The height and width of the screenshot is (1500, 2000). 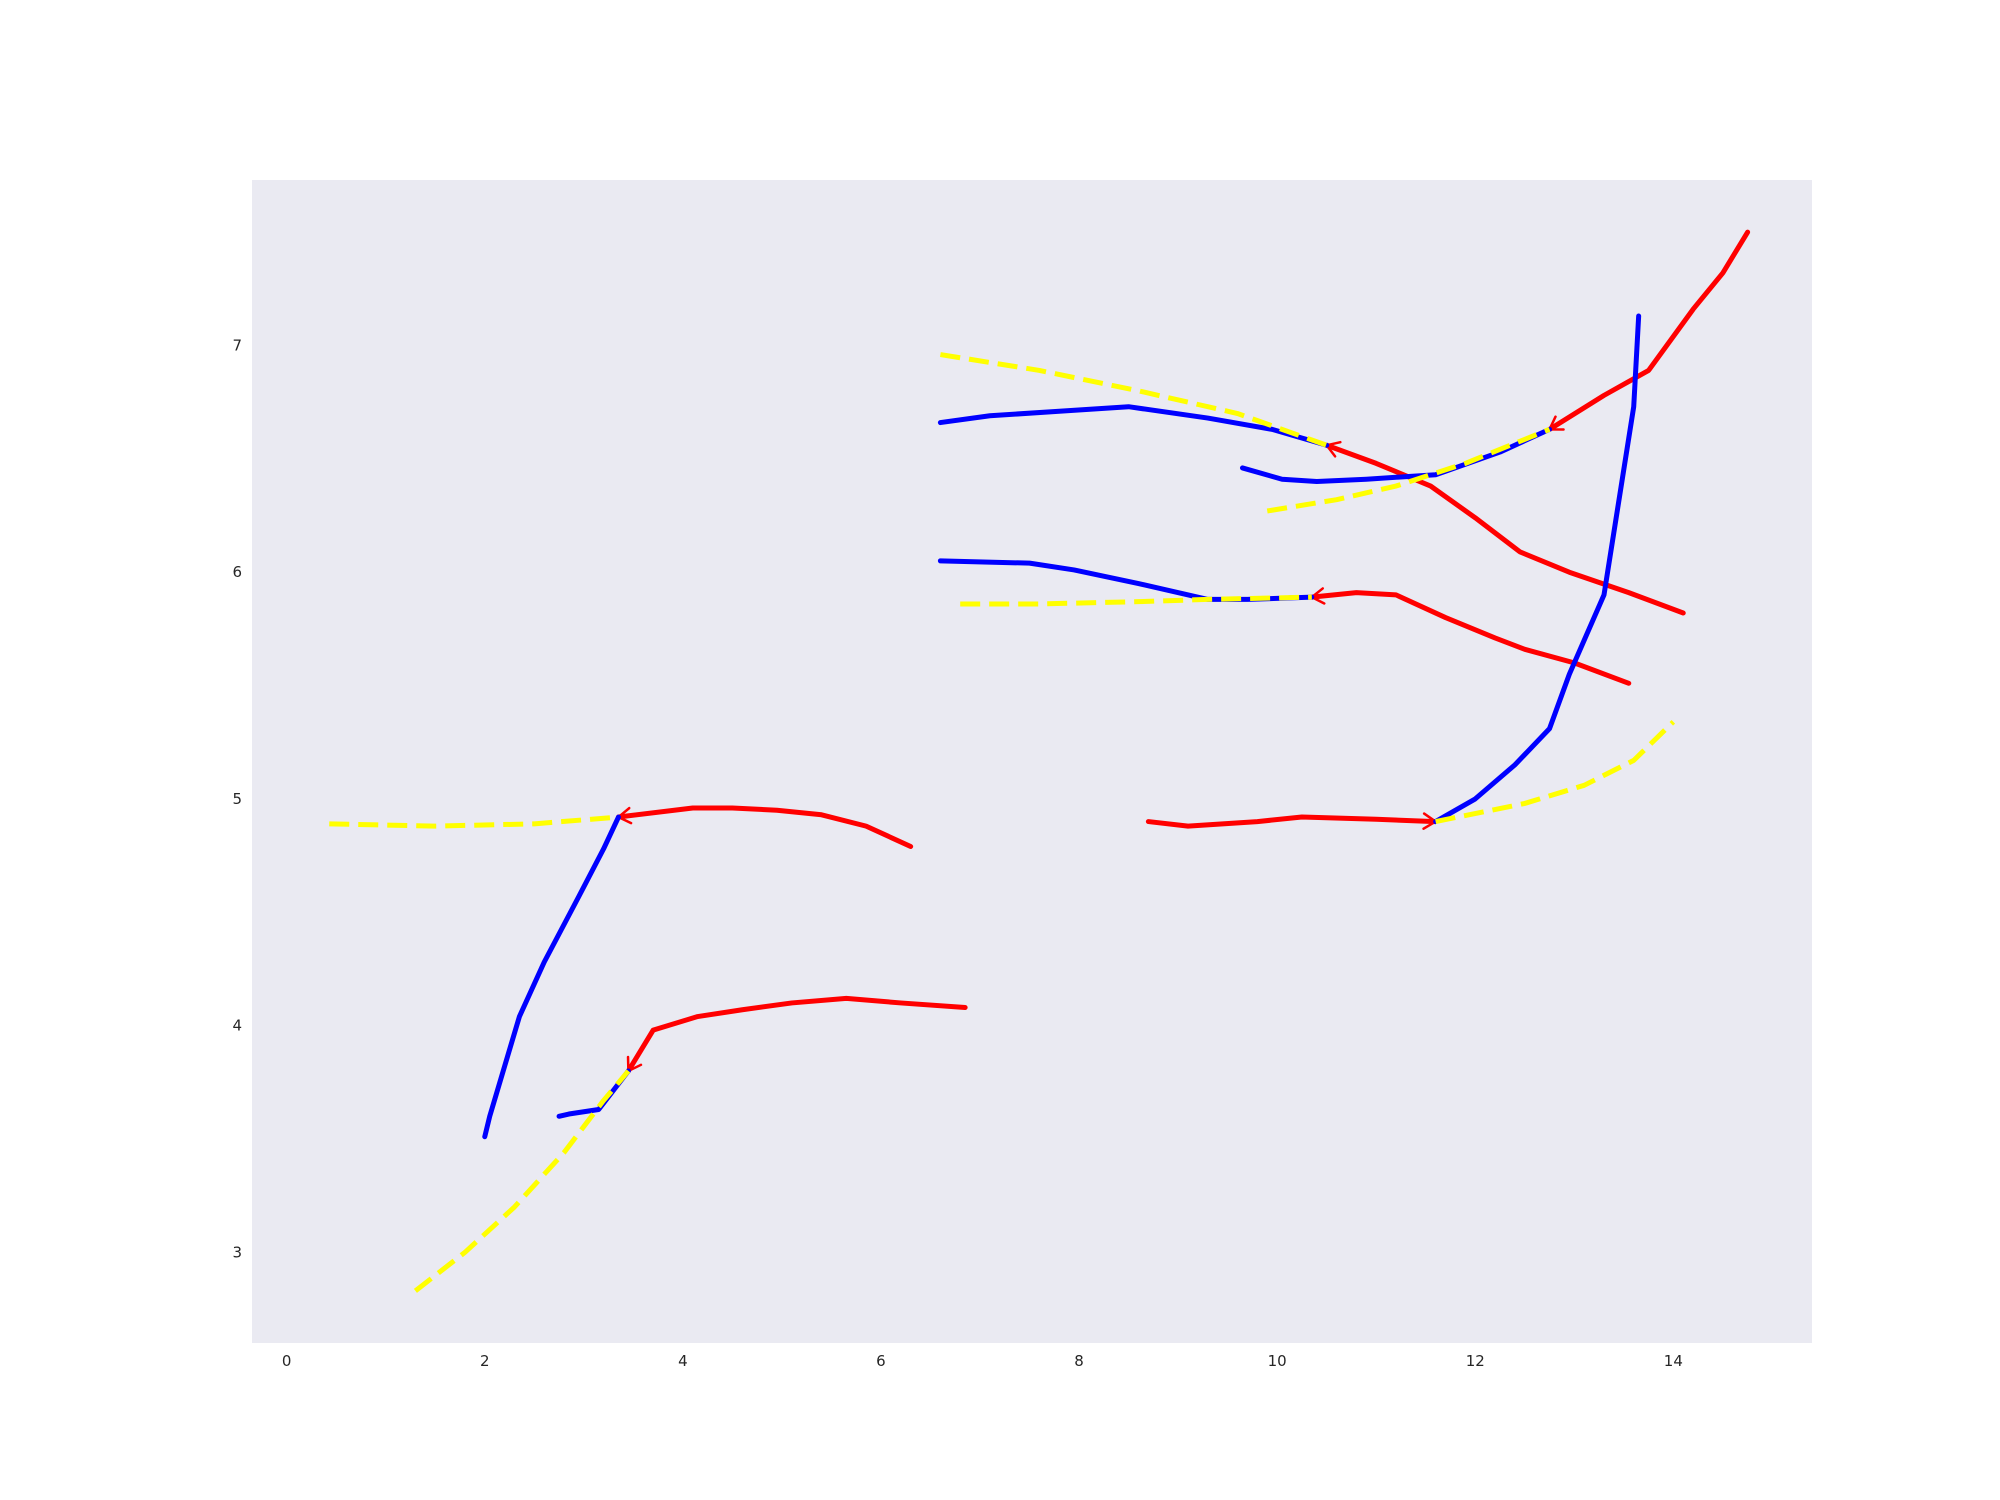 What do you see at coordinates (287, 1361) in the screenshot?
I see `x-tick-label: 0` at bounding box center [287, 1361].